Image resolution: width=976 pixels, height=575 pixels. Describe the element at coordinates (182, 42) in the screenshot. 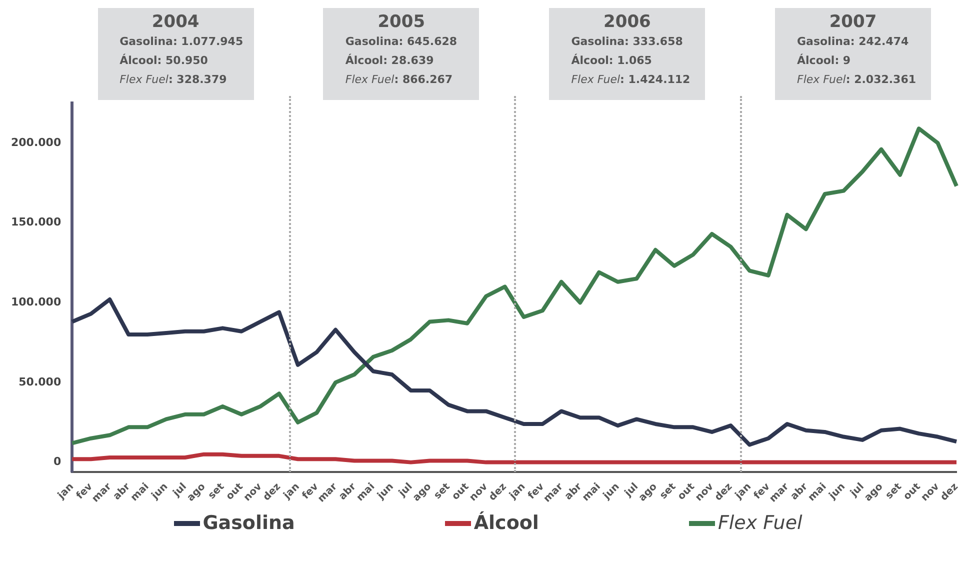

I see `text: Gasolina: 1.077.945` at that location.